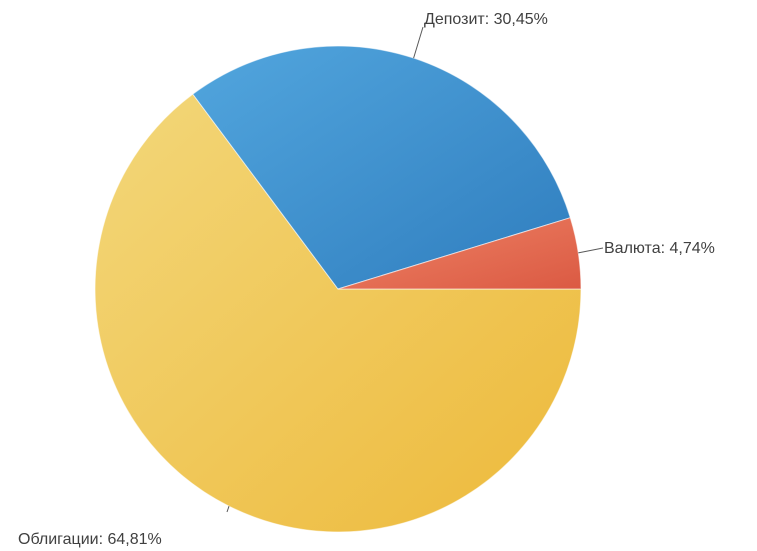  I want to click on leader-line-депозит, so click(418, 42).